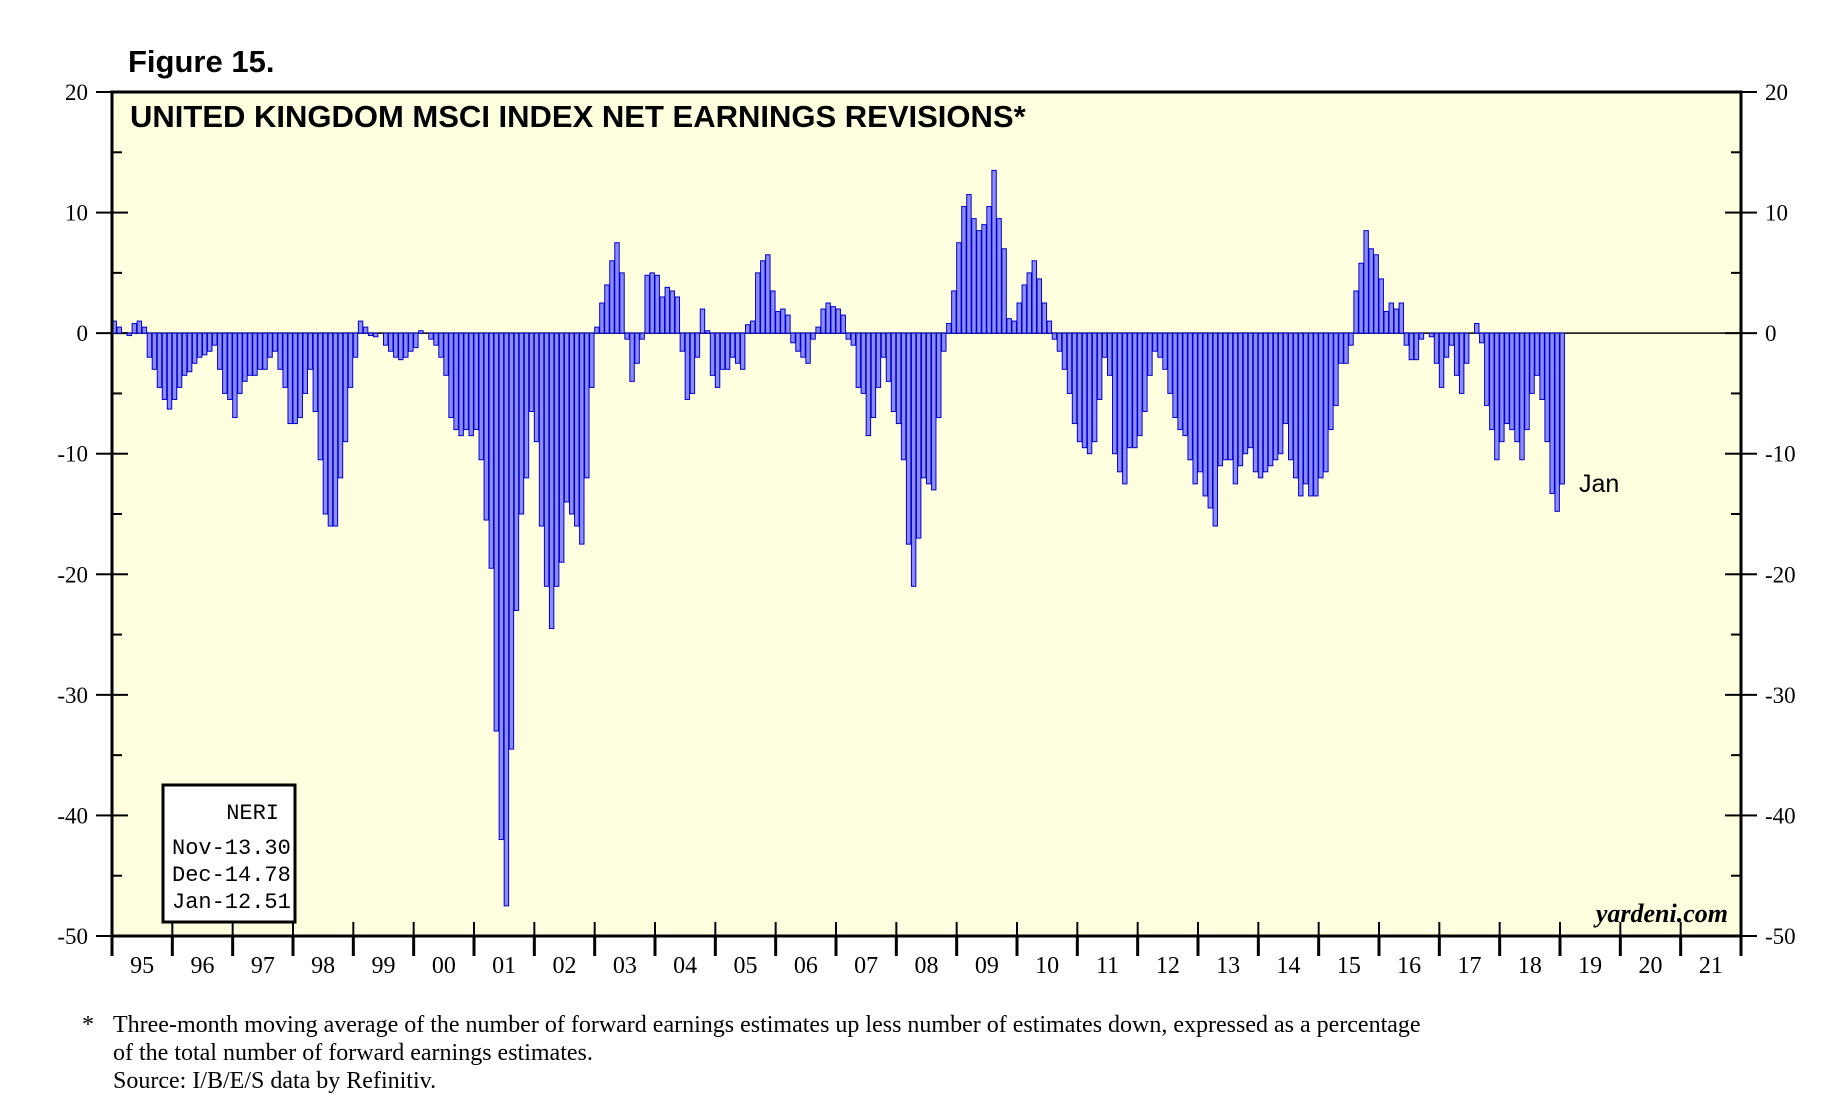 This screenshot has width=1847, height=1118. What do you see at coordinates (1780, 936) in the screenshot?
I see `y-tick-label: -50` at bounding box center [1780, 936].